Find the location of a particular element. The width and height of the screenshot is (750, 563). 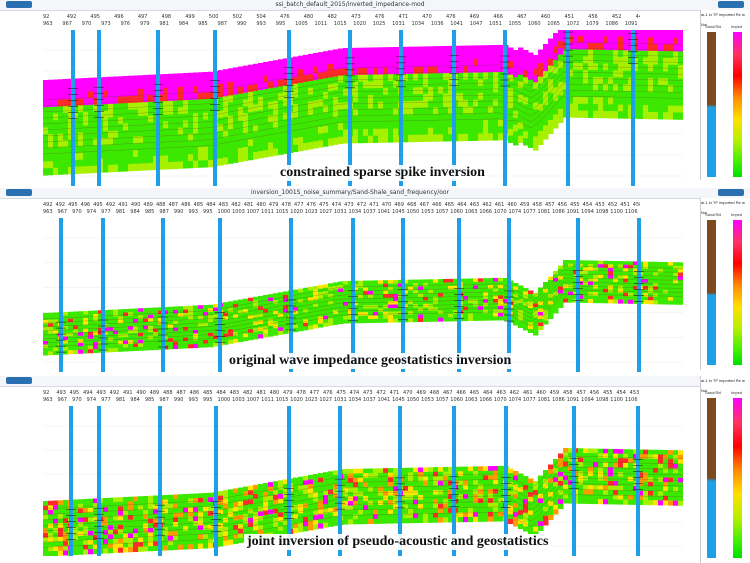

cdp-tick-label: 1041 is located at coordinates (384, 212).